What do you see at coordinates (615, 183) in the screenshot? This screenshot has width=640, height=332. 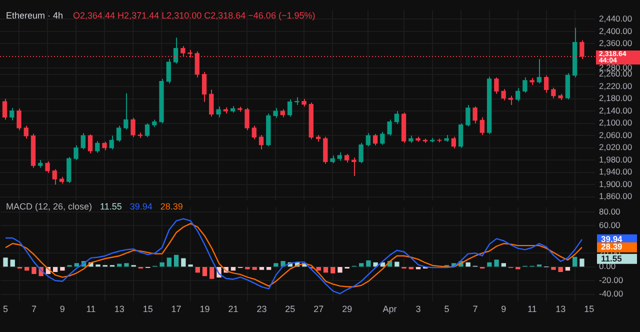 I see `y-tick-label: 1,900.00` at bounding box center [615, 183].